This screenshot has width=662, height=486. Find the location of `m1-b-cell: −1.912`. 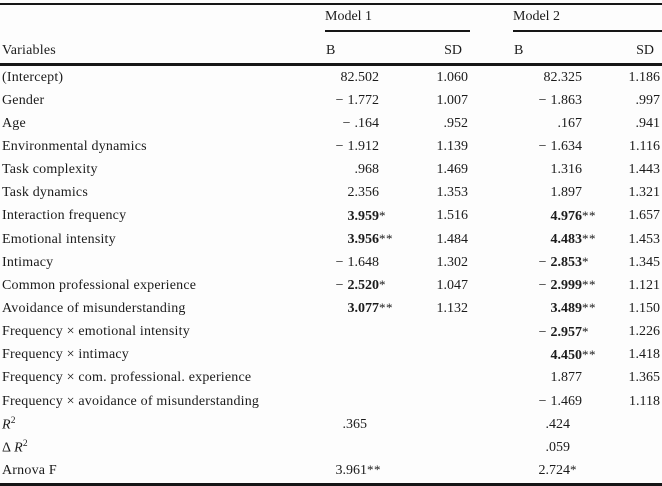

m1-b-cell: −1.912 is located at coordinates (361, 147).